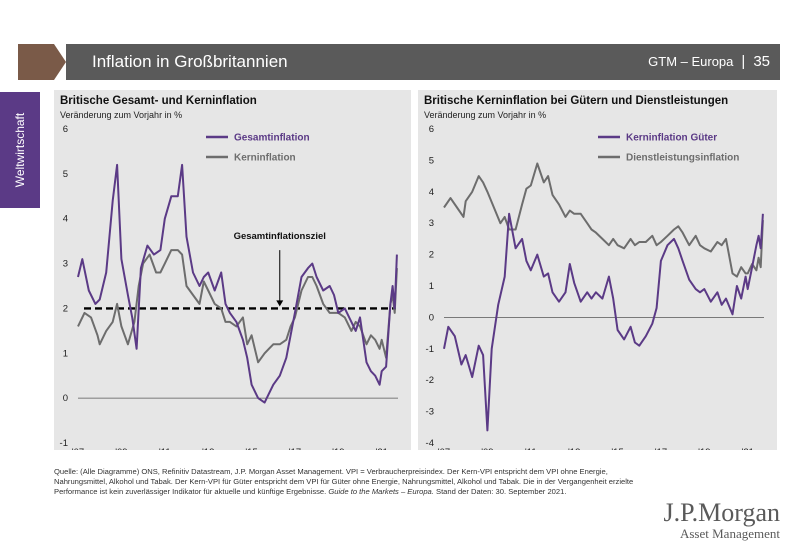 Image resolution: width=800 pixels, height=554 pixels. Describe the element at coordinates (430, 443) in the screenshot. I see `y-tick-label: -4` at that location.